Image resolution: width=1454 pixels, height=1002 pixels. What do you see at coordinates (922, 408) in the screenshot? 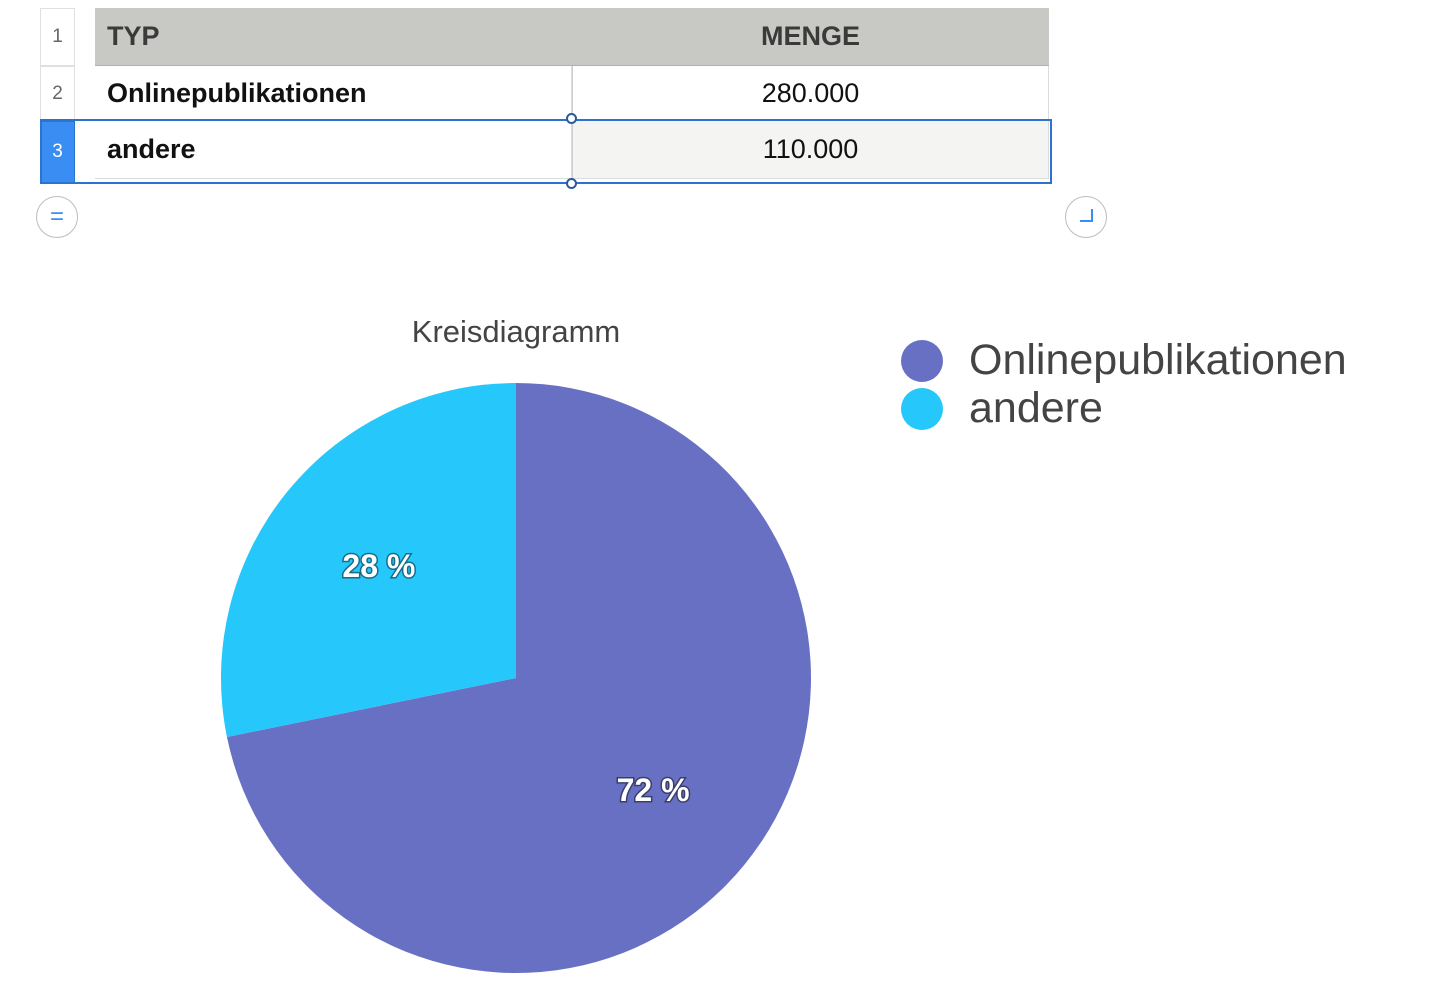
I see `legend-swatch-andere` at bounding box center [922, 408].